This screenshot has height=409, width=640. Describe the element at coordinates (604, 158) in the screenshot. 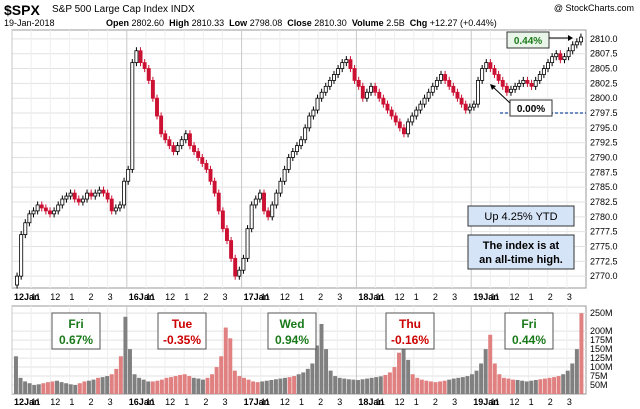

I see `price-tick-label: 2790.0` at that location.